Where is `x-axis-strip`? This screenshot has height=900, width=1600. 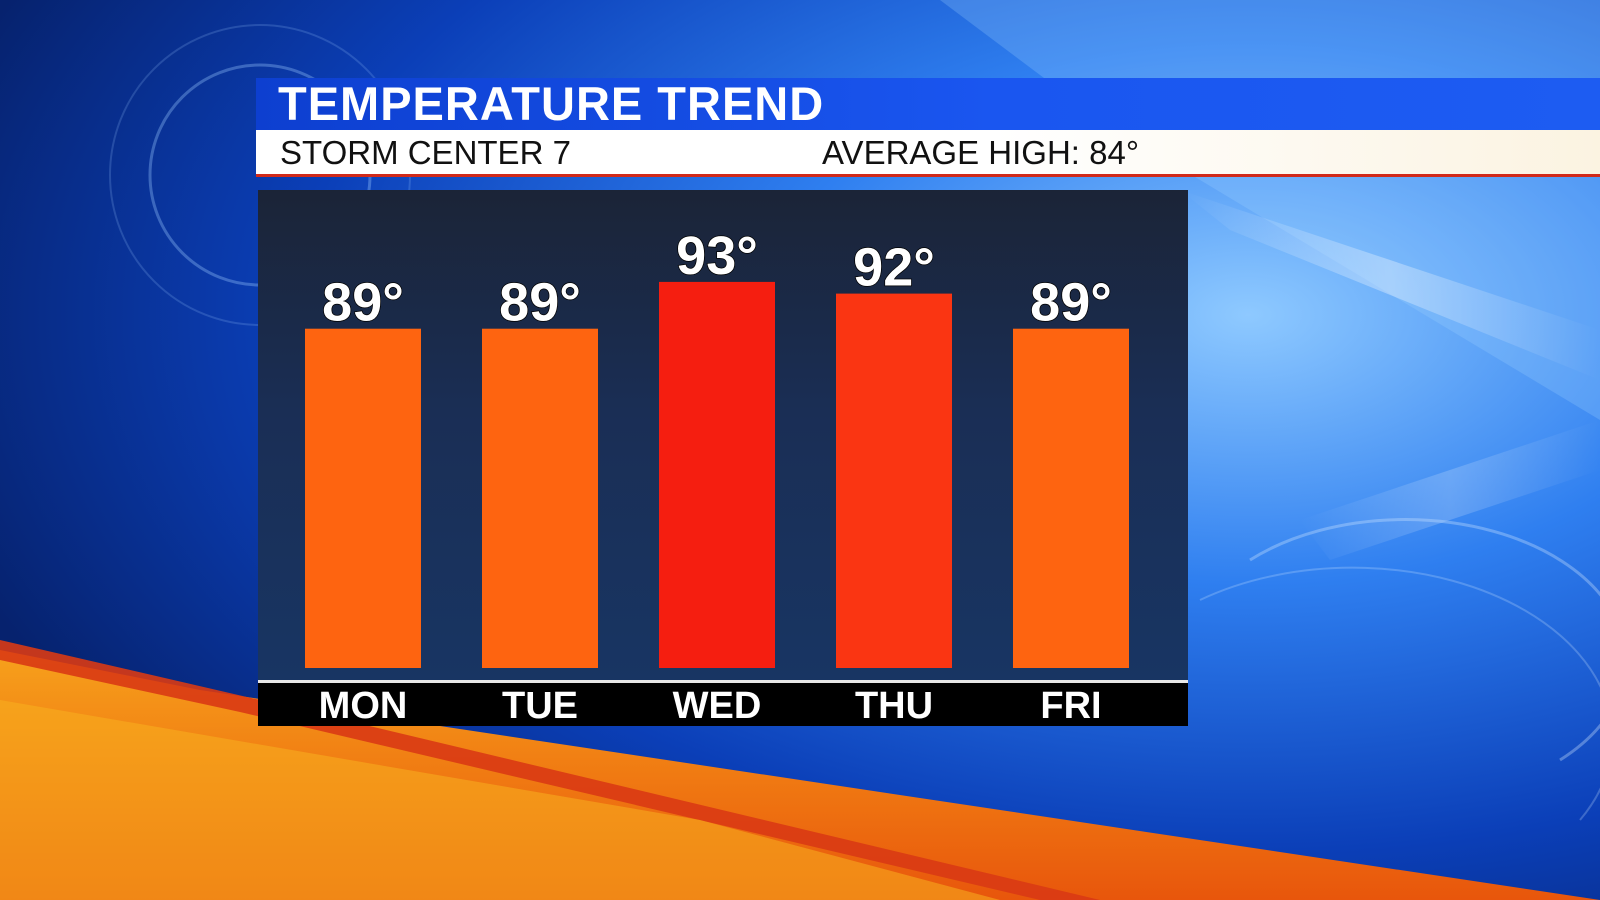
x-axis-strip is located at coordinates (723, 703).